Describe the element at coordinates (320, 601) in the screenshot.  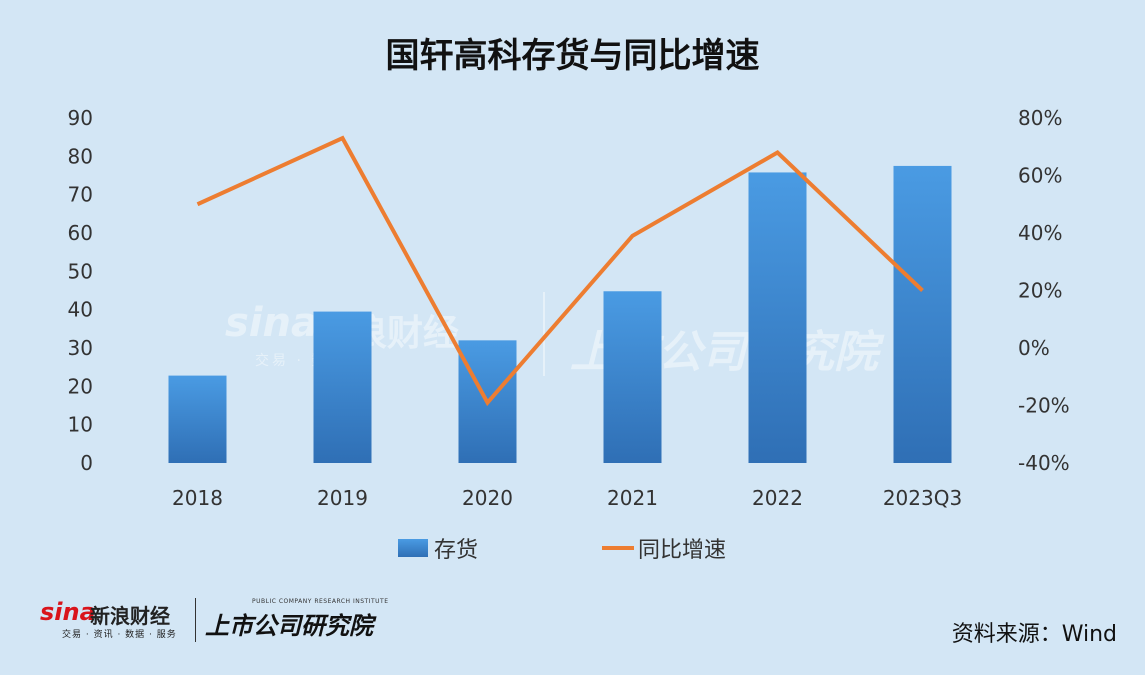
I see `institute-logo-en: PUBLIC COMPANY RESEARCH INSTITUTE` at that location.